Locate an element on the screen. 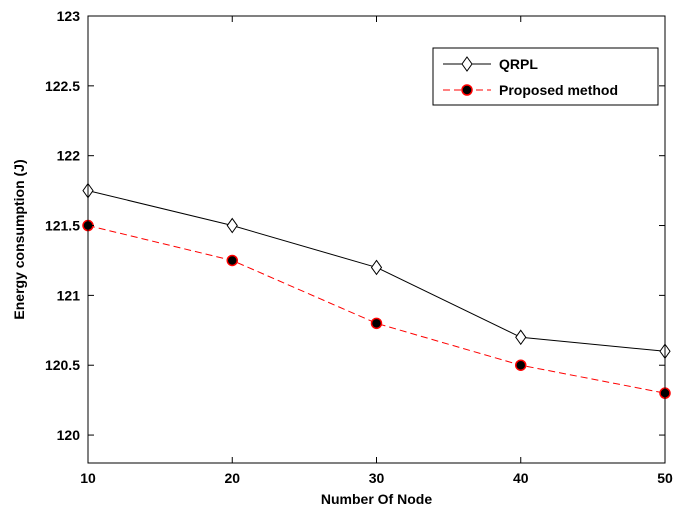 The image size is (673, 514). legend-label-qrpl: QRPL is located at coordinates (518, 64).